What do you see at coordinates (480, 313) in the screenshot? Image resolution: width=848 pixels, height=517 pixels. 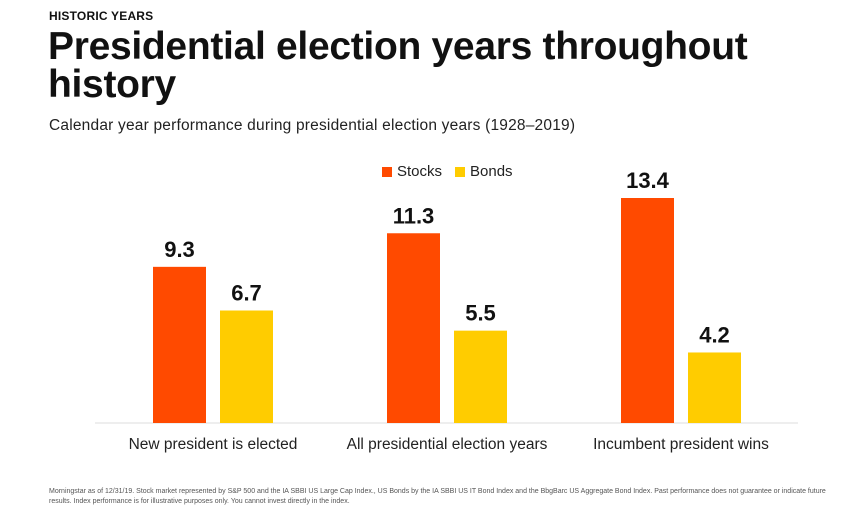 I see `data-label-bonds-2: 5.5` at bounding box center [480, 313].